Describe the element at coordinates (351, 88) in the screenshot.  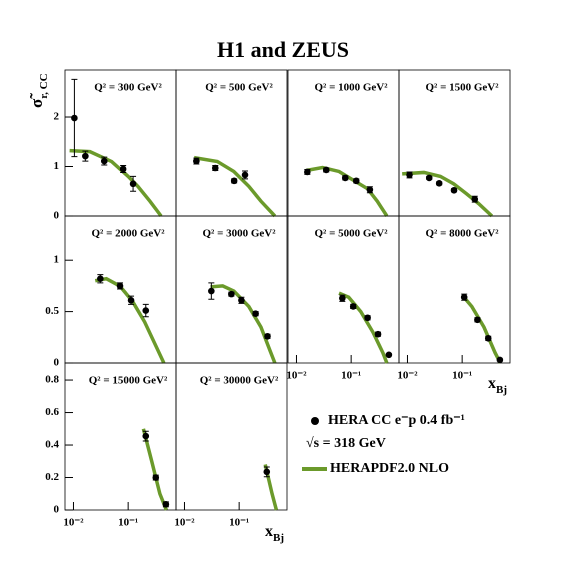
I see `panel-label: Q² = 1000 GeV²` at that location.